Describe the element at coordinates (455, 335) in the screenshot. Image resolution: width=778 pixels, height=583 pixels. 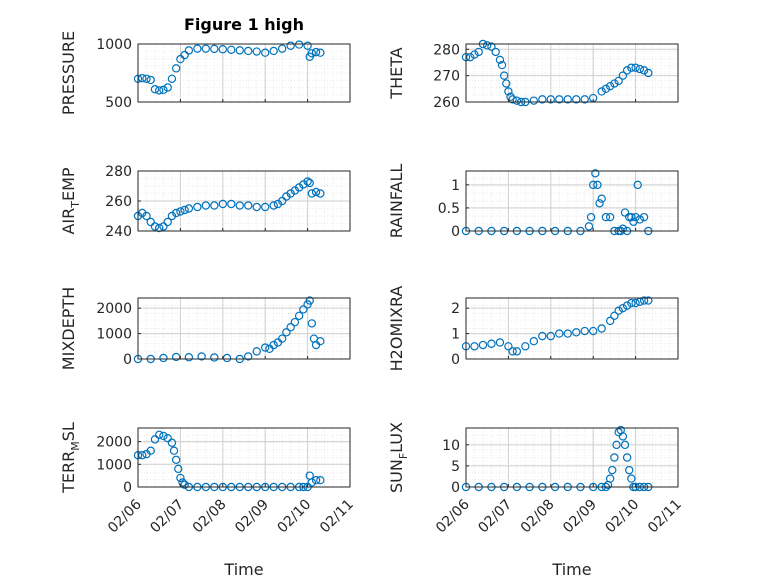
I see `y-tick-label: 1` at that location.